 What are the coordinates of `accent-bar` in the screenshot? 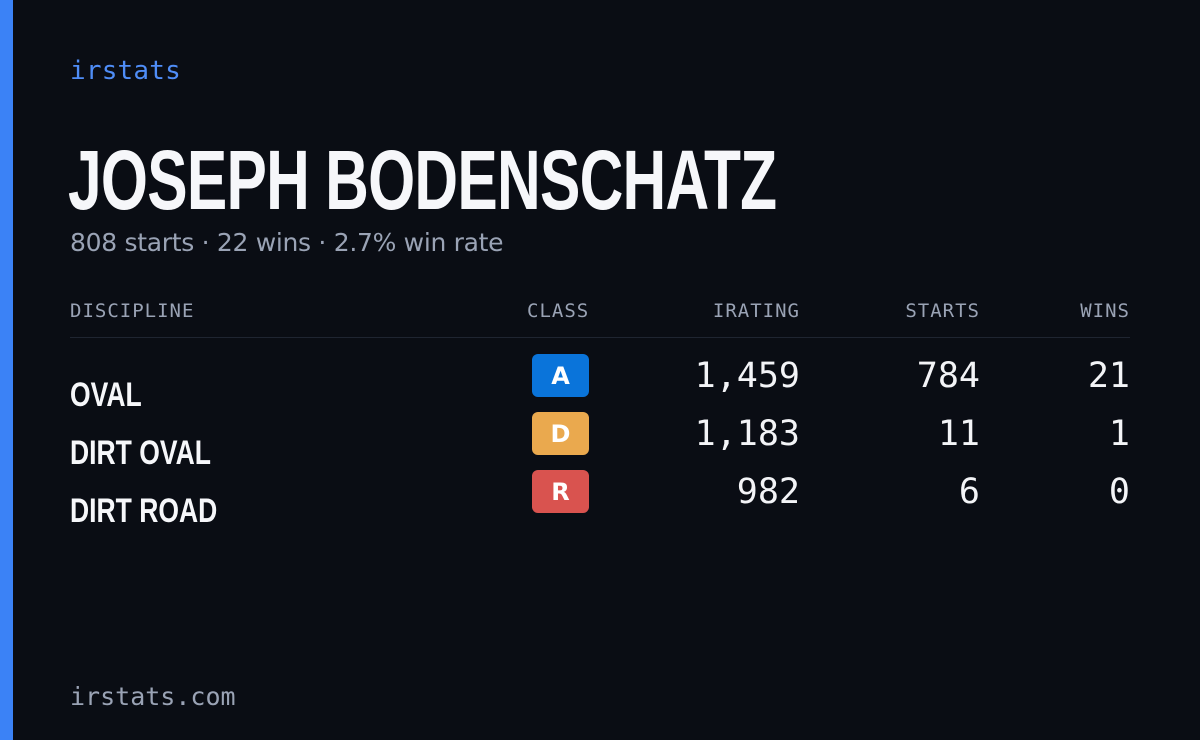 It's located at (6, 370).